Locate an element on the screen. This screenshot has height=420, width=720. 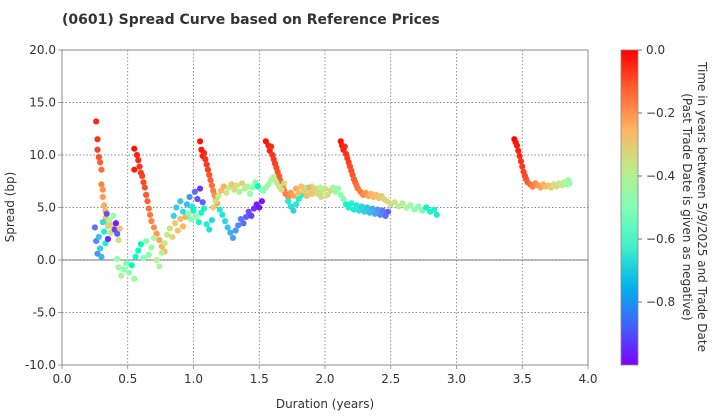
y-tick-label: -5.0 is located at coordinates (44, 313).